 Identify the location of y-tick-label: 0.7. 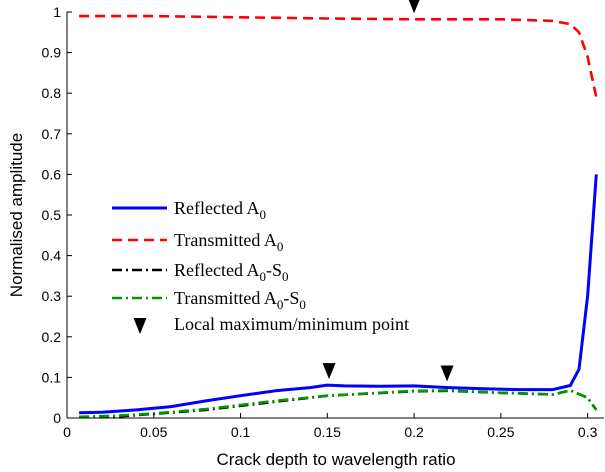
(52, 134).